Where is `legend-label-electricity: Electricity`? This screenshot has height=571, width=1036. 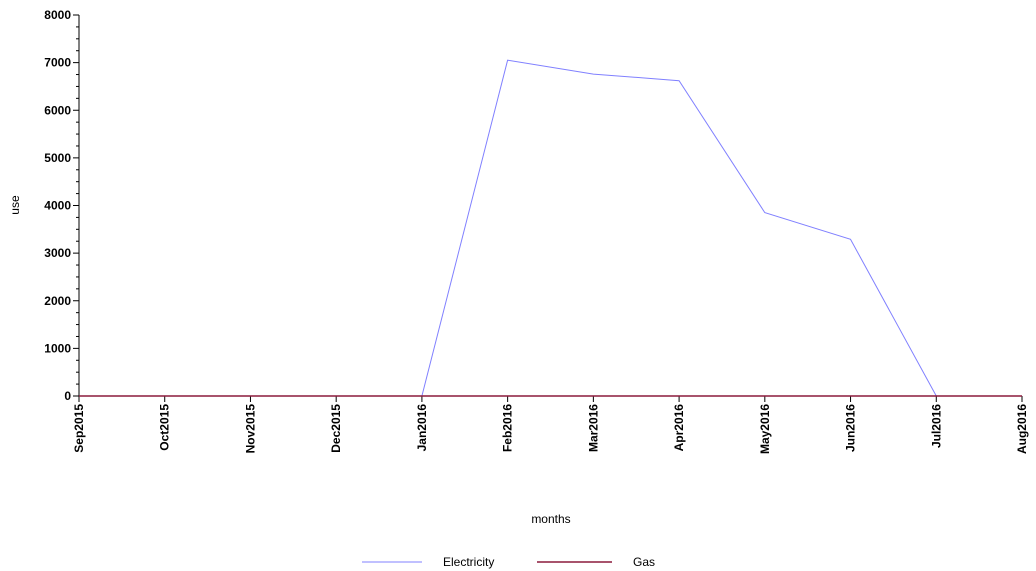 legend-label-electricity: Electricity is located at coordinates (468, 562).